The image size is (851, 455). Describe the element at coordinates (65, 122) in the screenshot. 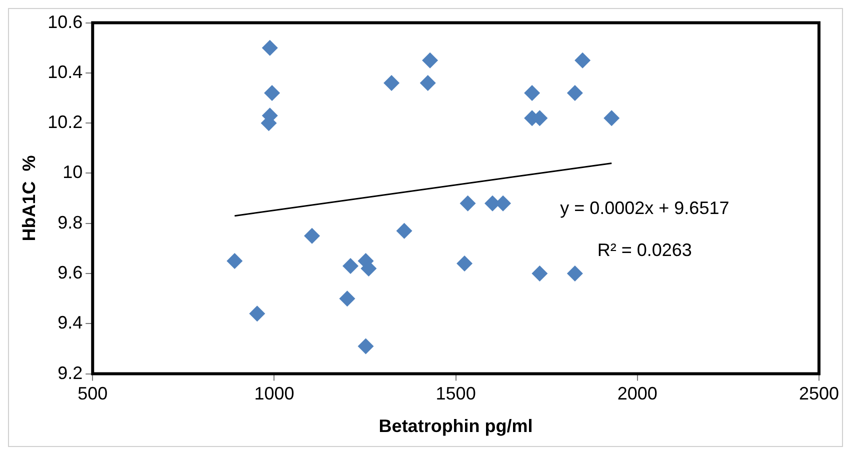

I see `y-tick-label: 10.2` at that location.